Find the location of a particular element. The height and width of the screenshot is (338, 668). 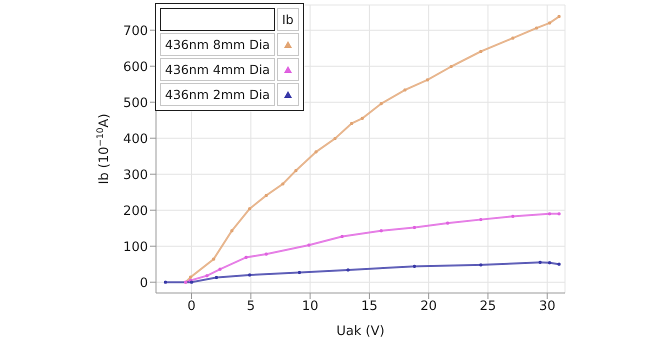

x-tick-label: 15 is located at coordinates (369, 306).